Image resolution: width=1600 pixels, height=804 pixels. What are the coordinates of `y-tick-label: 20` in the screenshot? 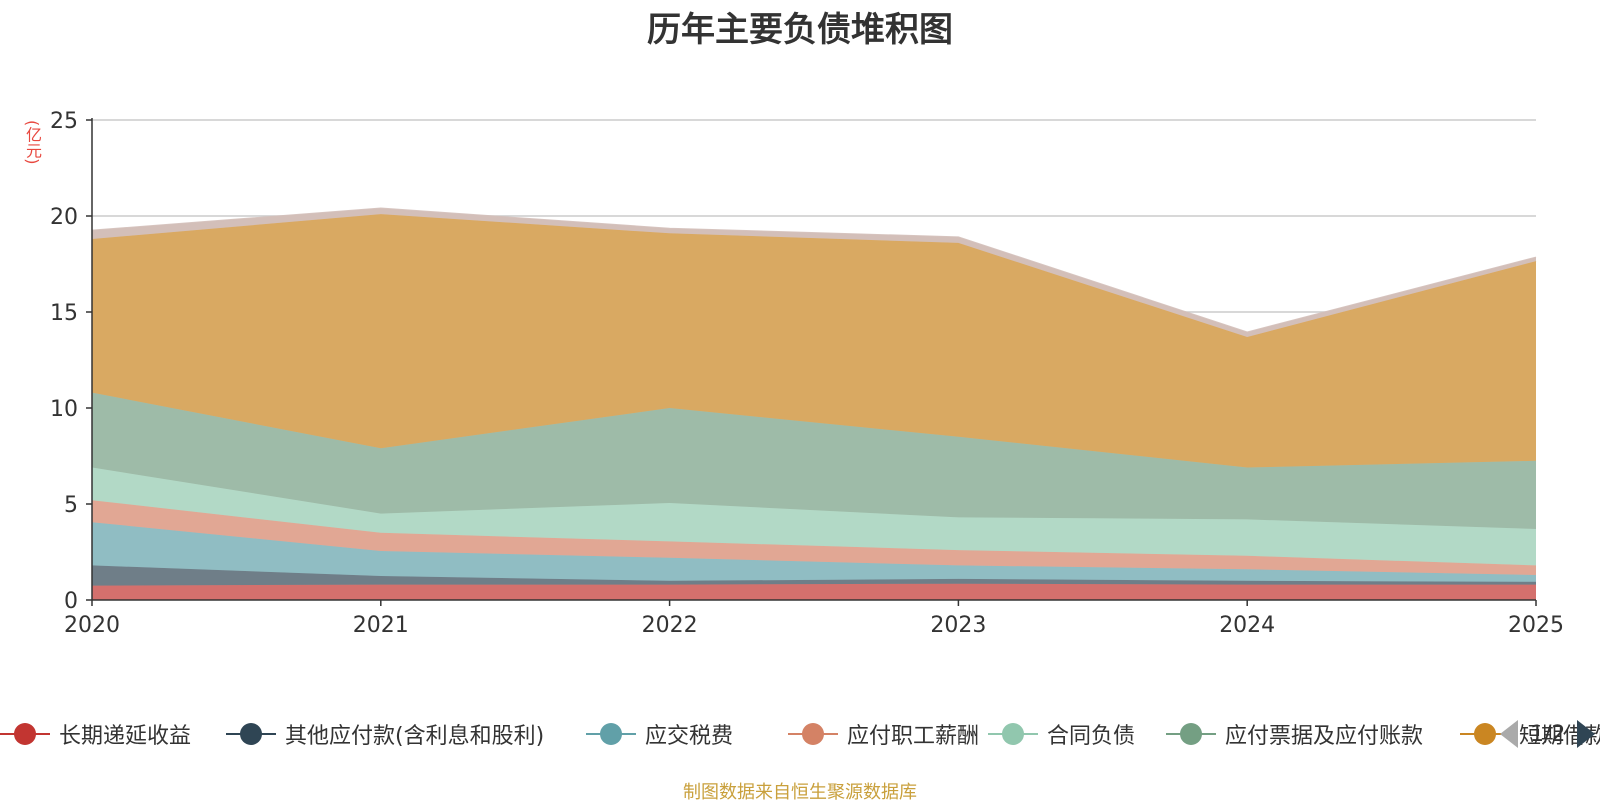 It's located at (64, 217).